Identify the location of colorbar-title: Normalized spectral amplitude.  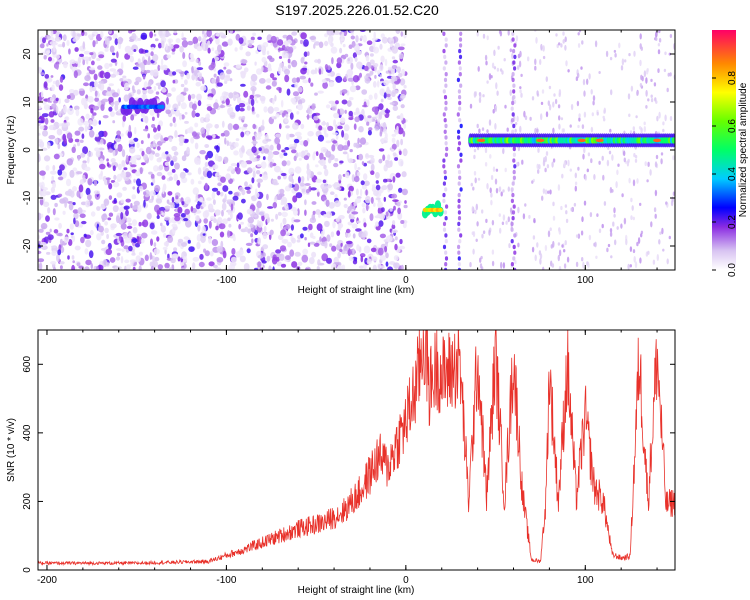
(743, 149).